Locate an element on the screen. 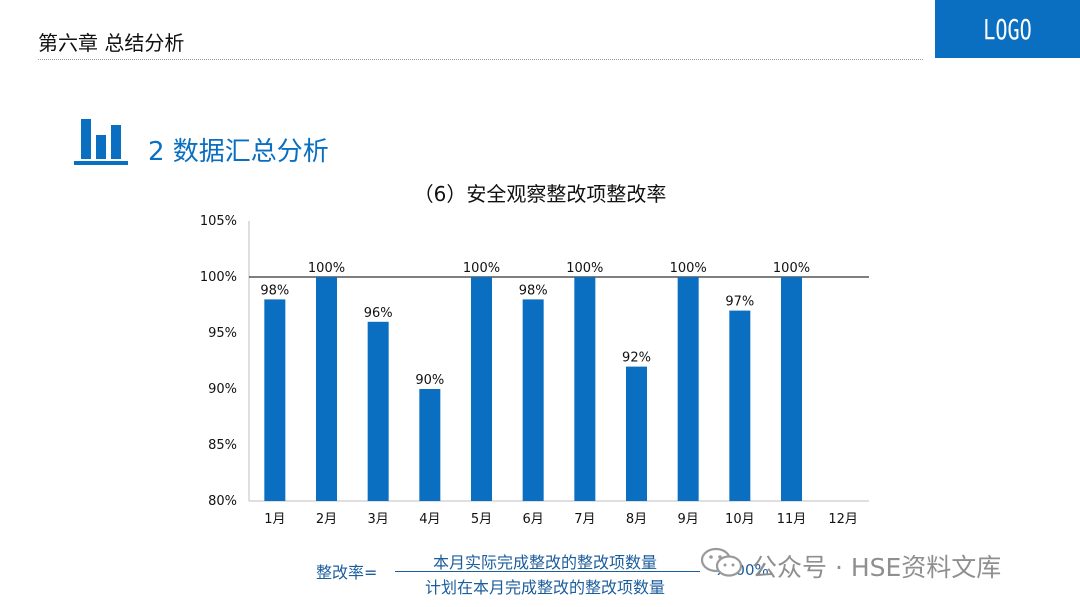 Image resolution: width=1080 pixels, height=607 pixels. logo-box: LOGO is located at coordinates (1007, 29).